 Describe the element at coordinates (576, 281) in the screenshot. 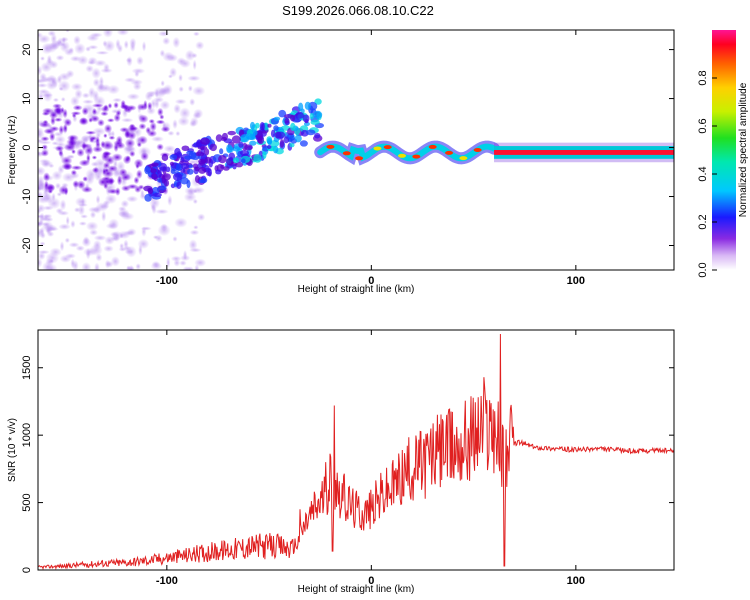

I see `spectrogram-x-tick-label: 100` at that location.